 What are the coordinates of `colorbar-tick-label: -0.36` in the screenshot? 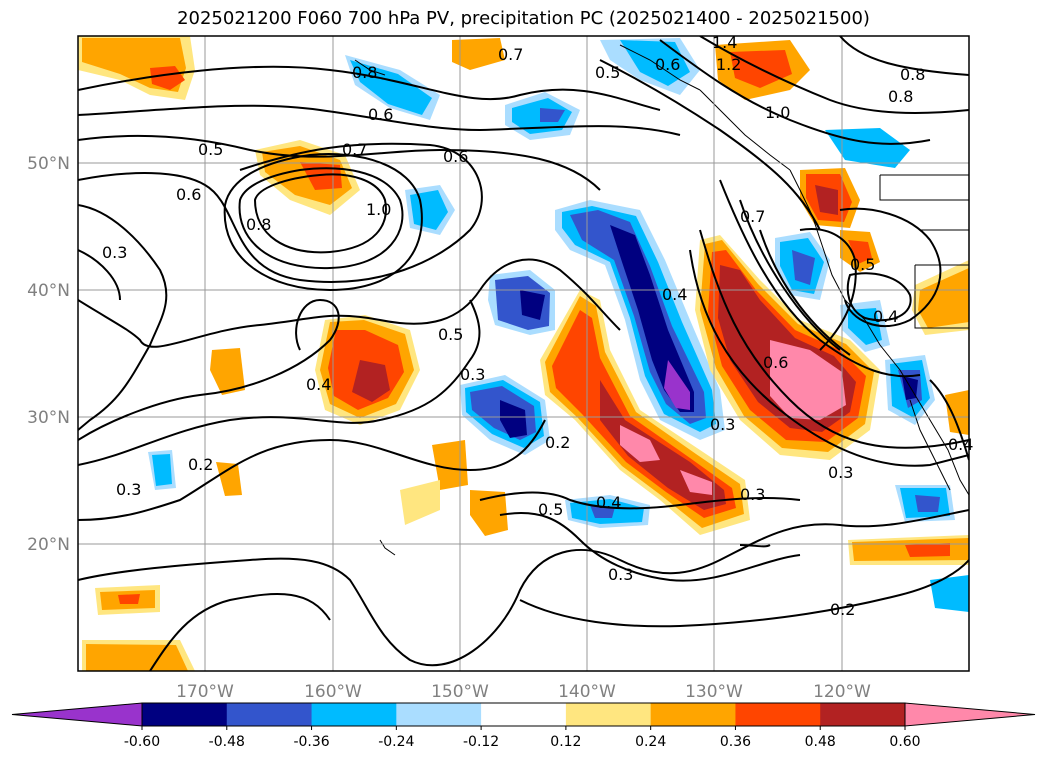 It's located at (311, 742).